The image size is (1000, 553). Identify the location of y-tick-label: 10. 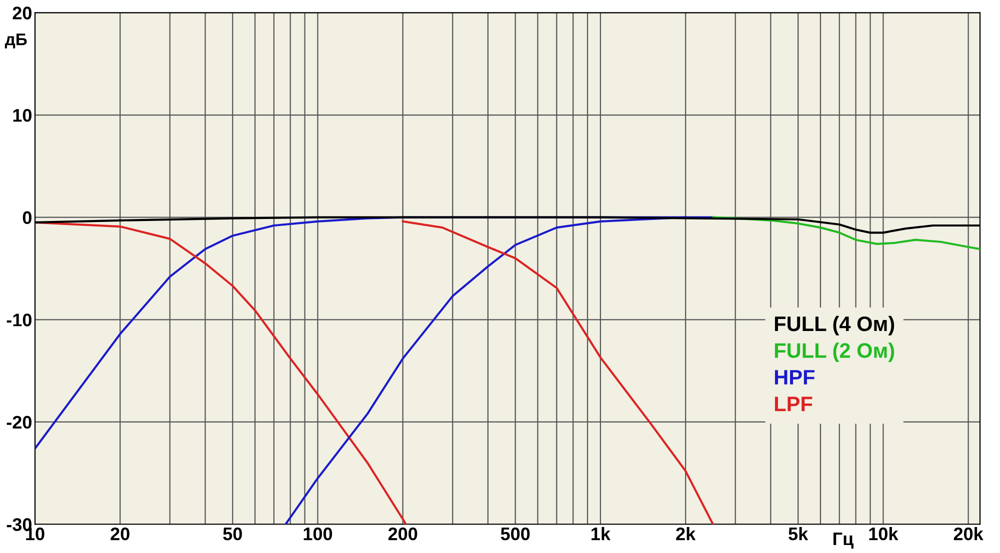
(22, 115).